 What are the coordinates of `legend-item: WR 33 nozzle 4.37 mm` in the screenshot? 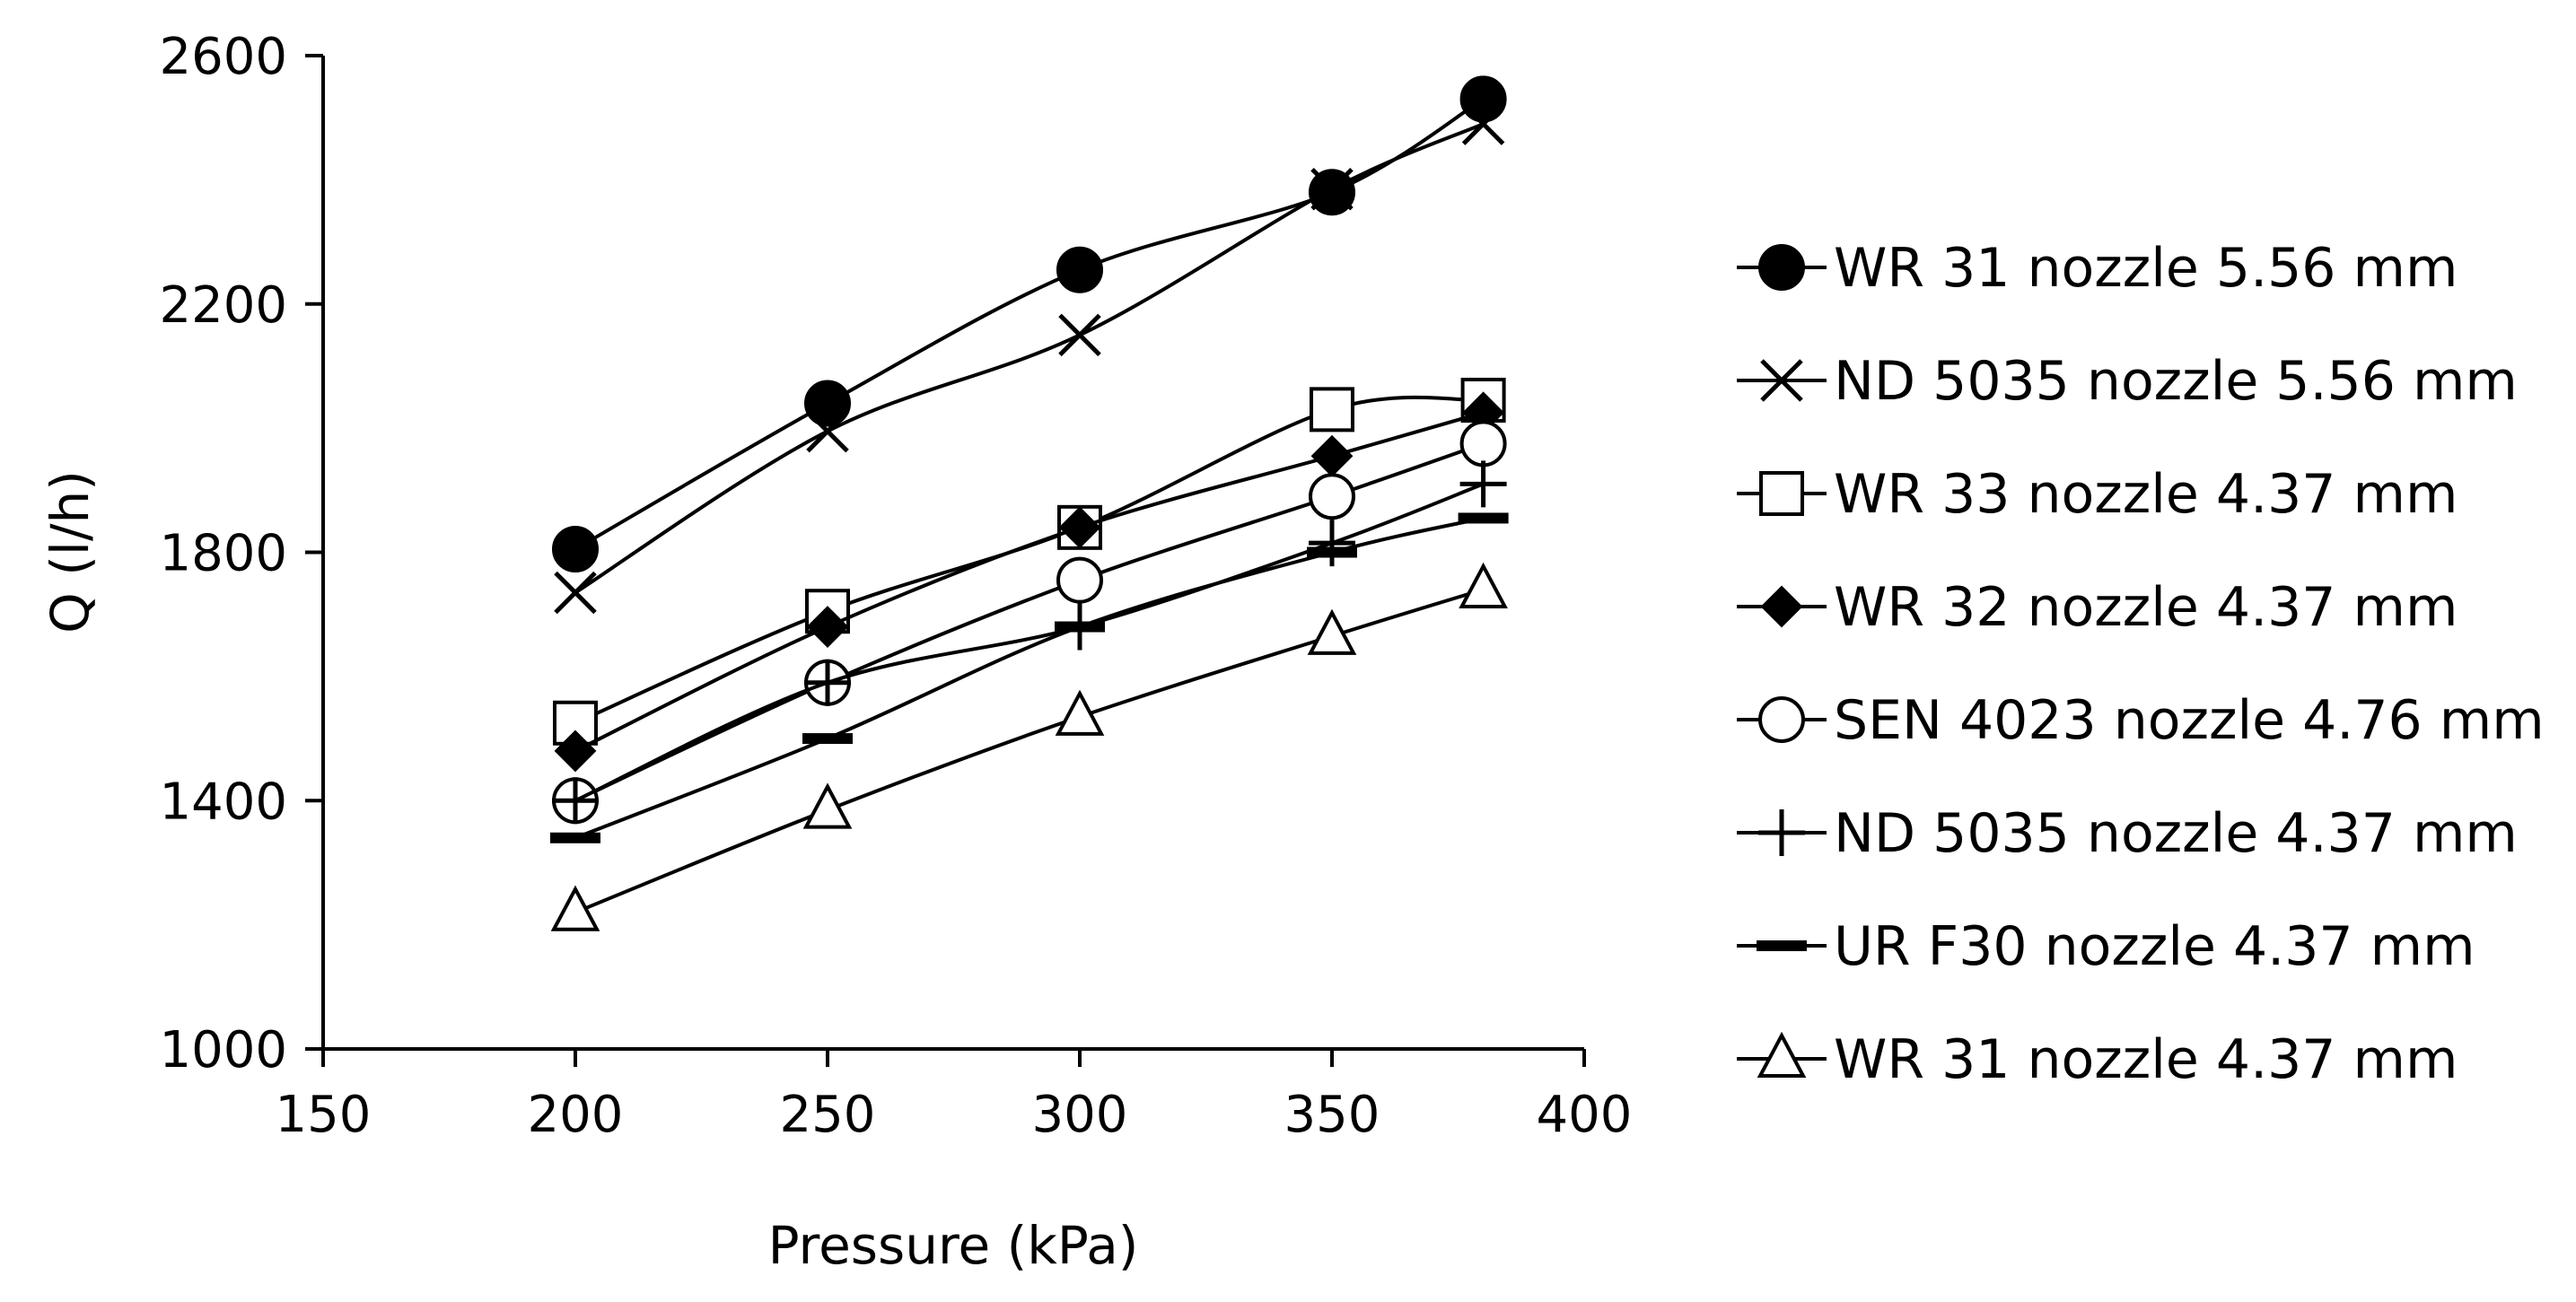 It's located at (2097, 494).